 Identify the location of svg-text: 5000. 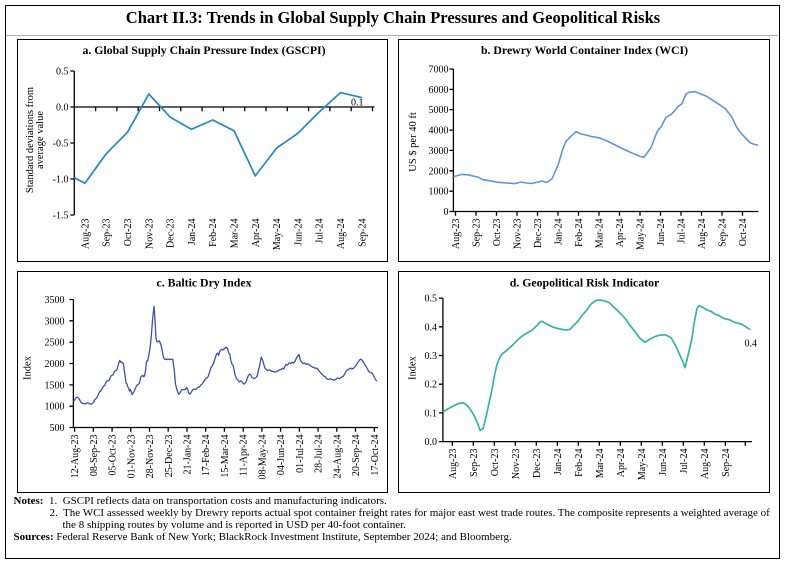
(439, 110).